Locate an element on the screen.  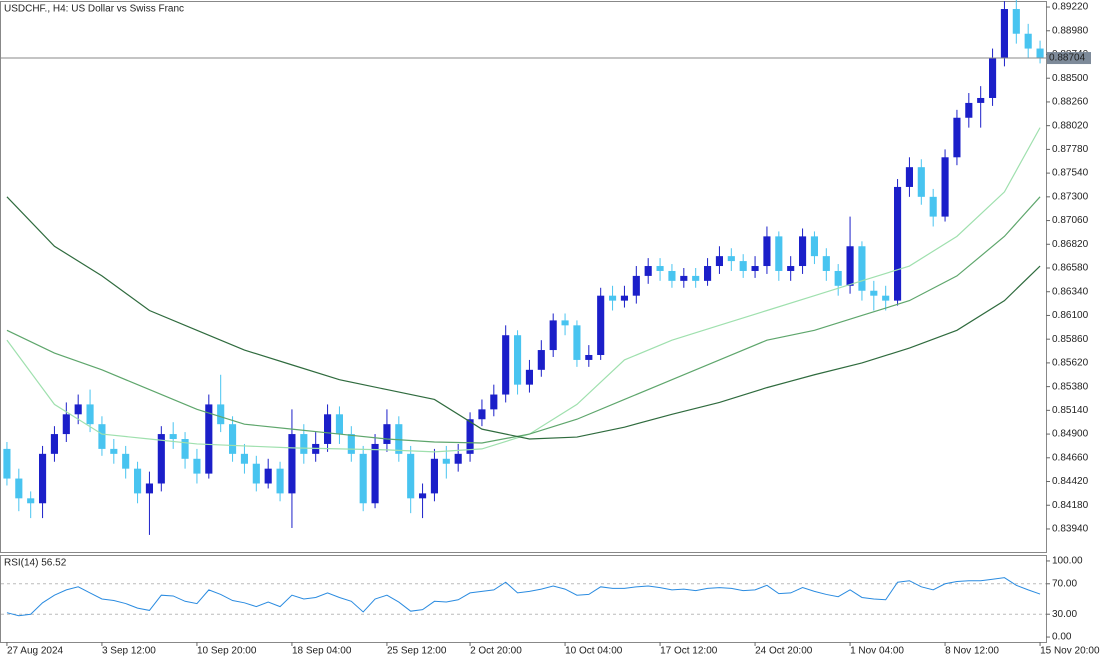
y-tick-label: 0.87300 is located at coordinates (1070, 196).